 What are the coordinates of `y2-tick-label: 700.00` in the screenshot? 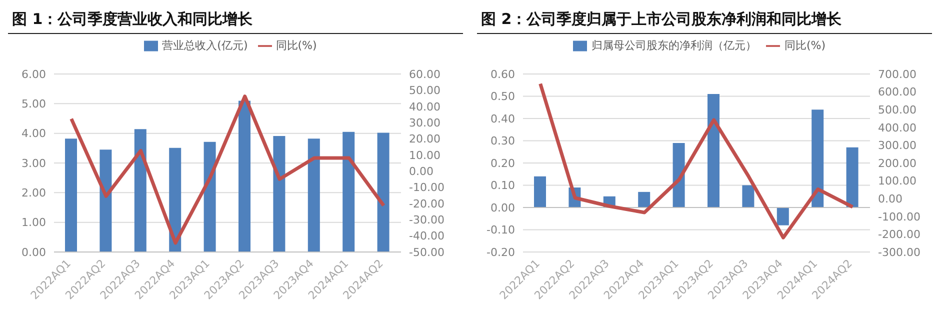 It's located at (897, 74).